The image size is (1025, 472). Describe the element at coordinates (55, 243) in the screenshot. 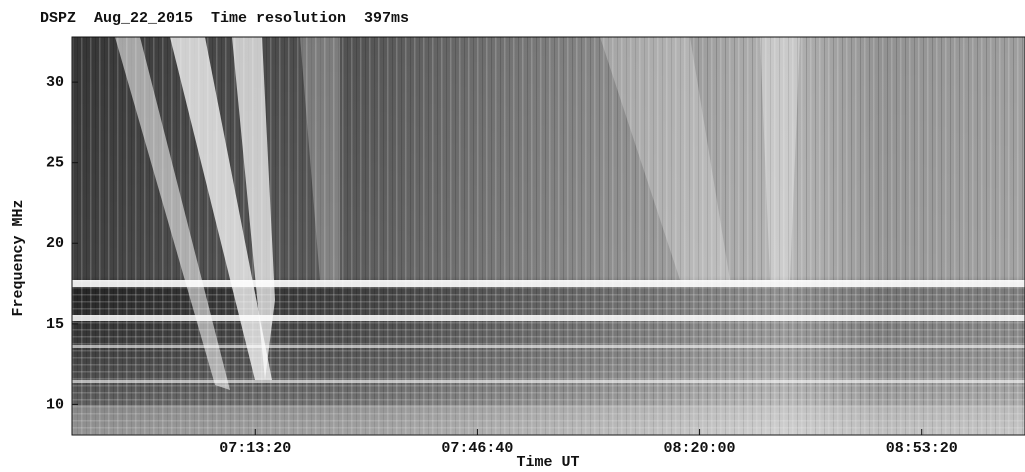

I see `y-tick-label: 20` at that location.